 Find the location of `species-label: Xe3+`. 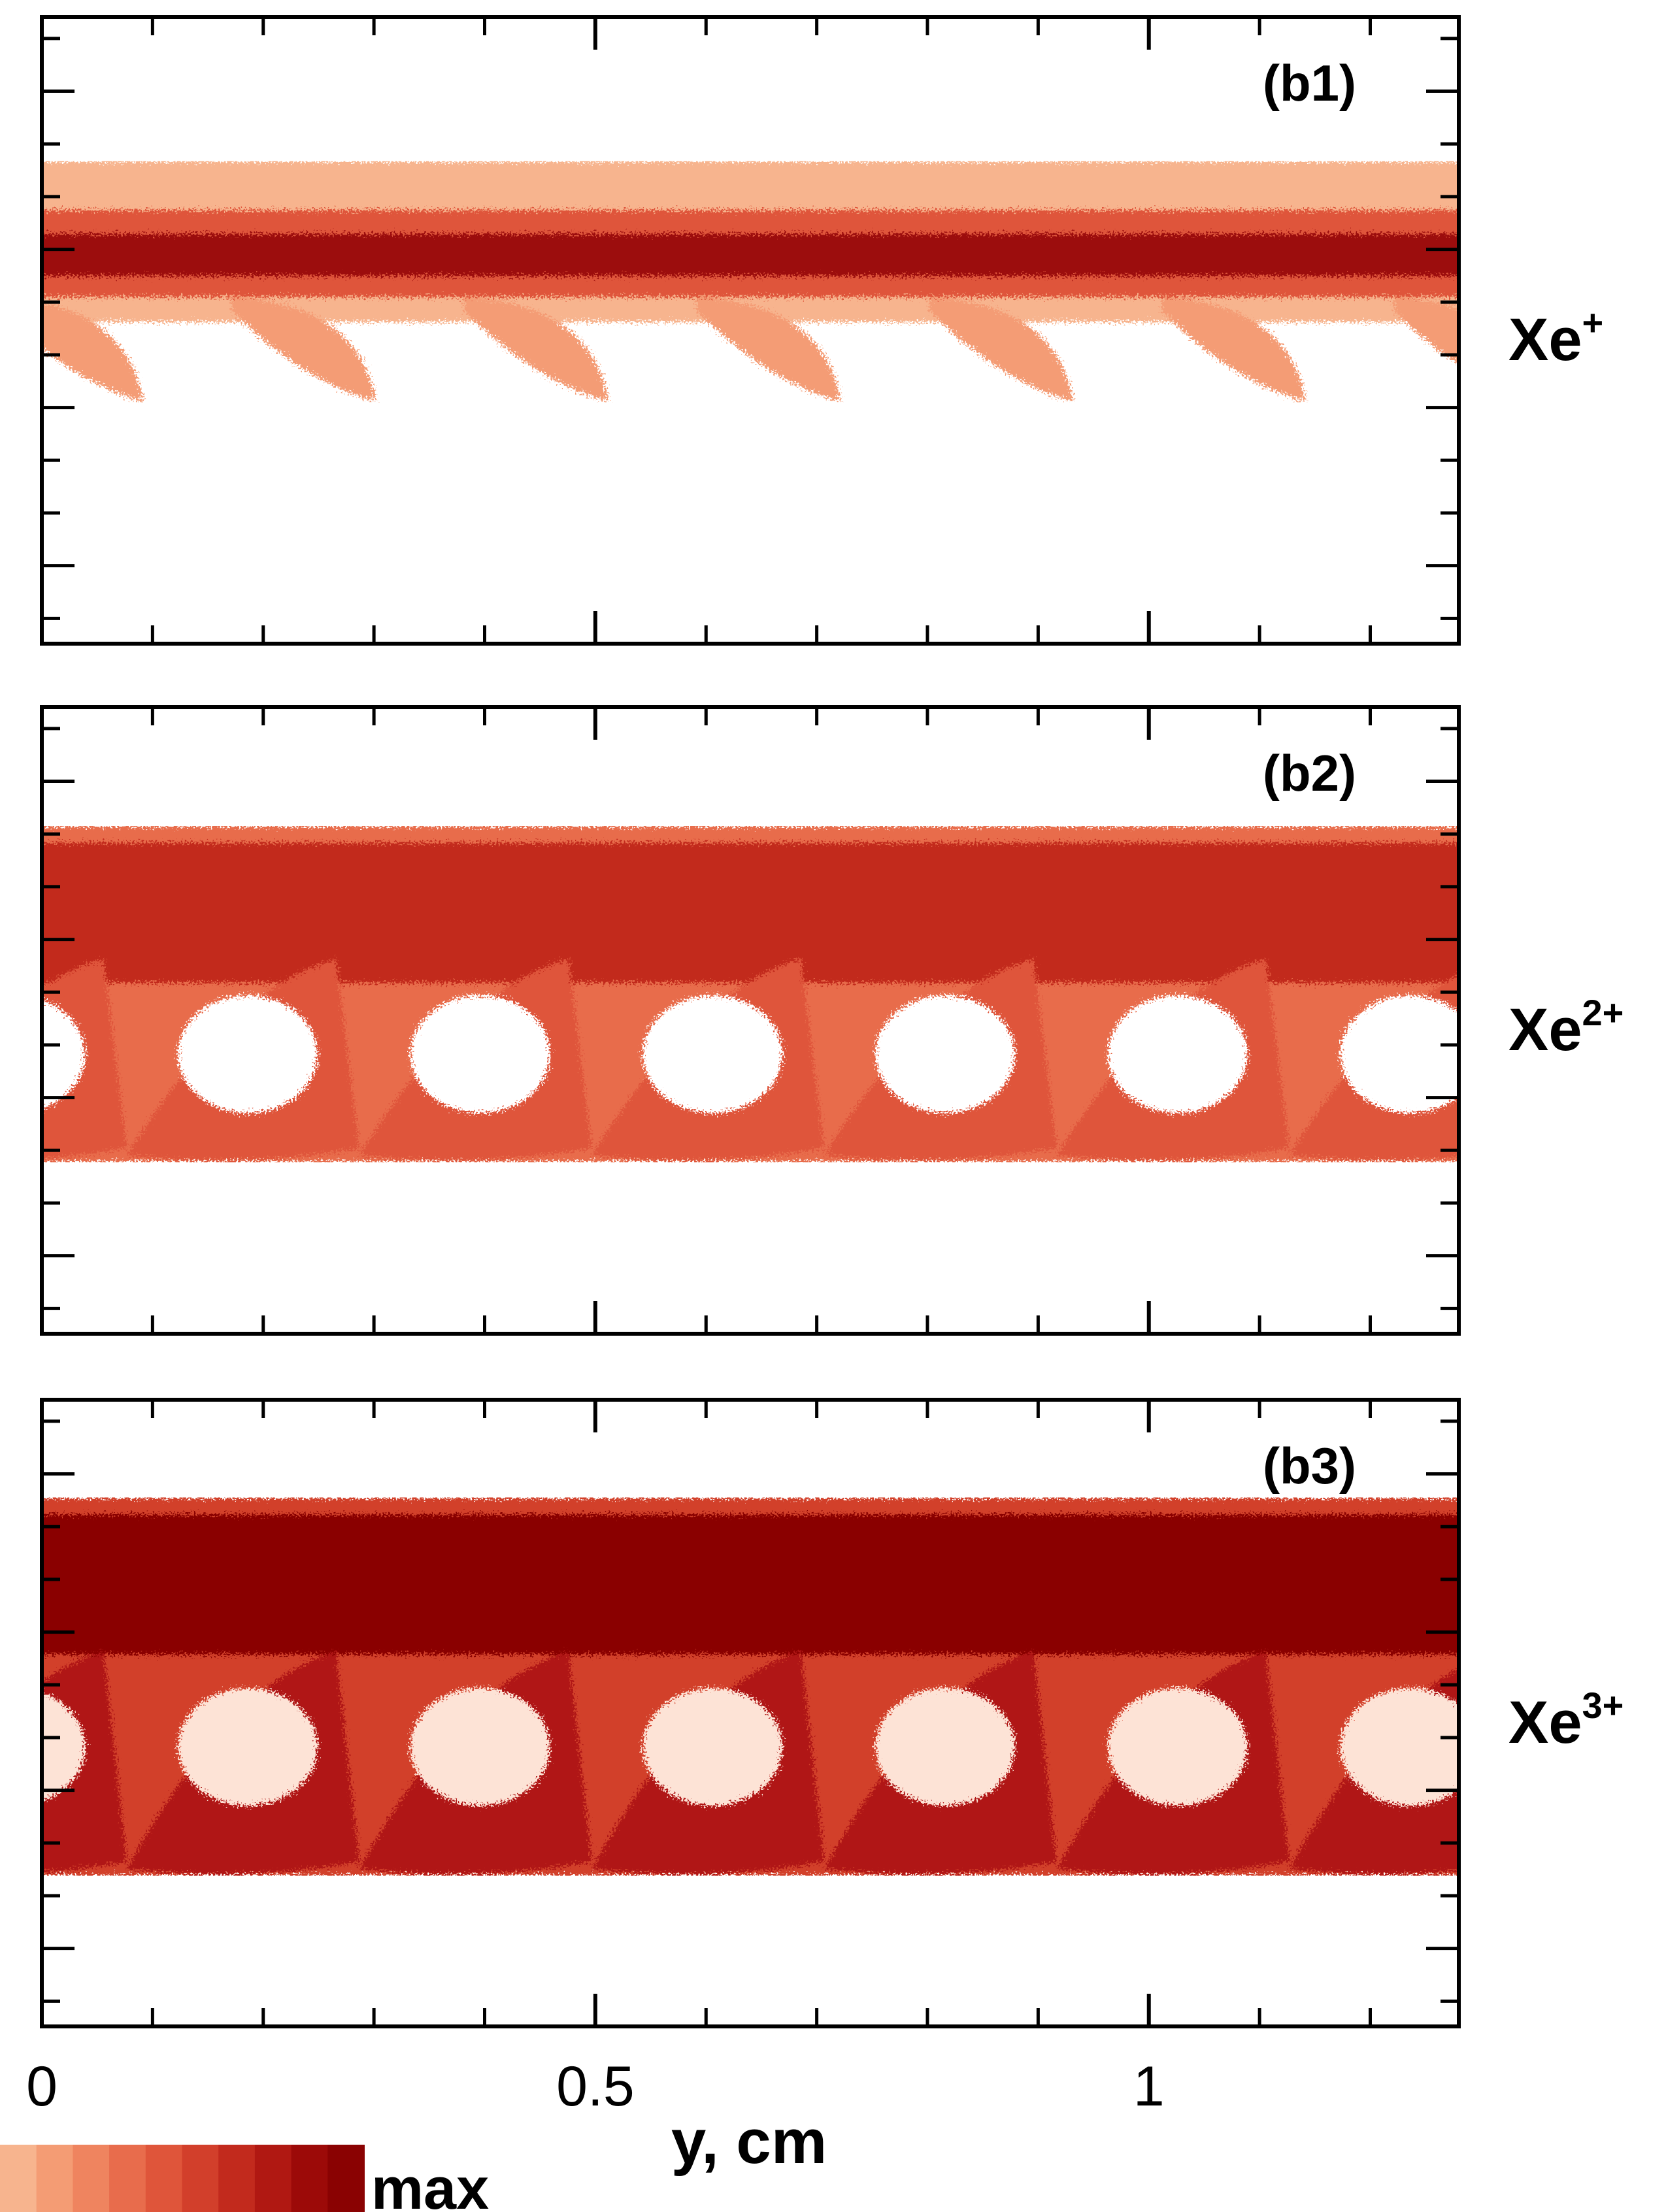

species-label: Xe3+ is located at coordinates (1566, 1720).